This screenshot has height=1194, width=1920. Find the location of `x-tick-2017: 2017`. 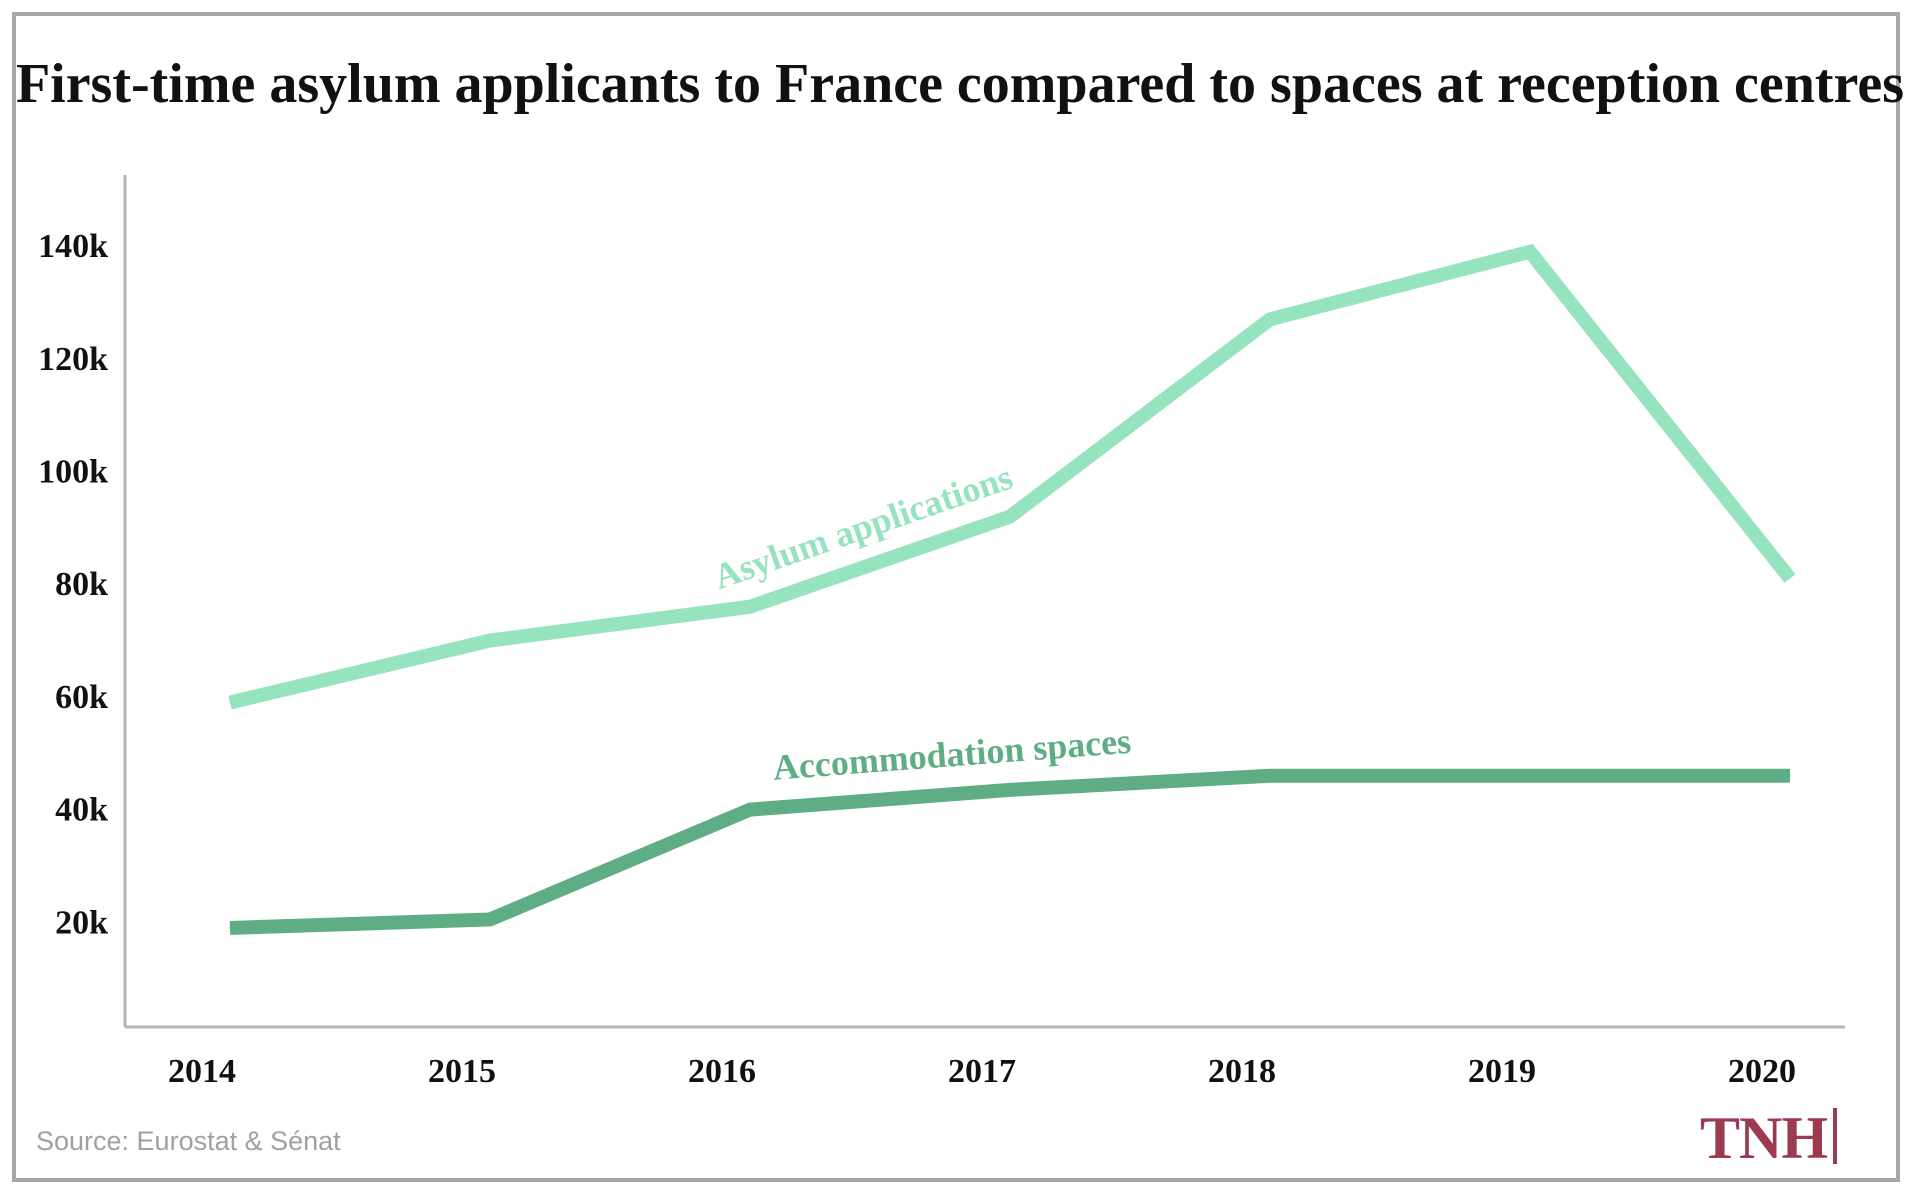

x-tick-2017: 2017 is located at coordinates (982, 1071).